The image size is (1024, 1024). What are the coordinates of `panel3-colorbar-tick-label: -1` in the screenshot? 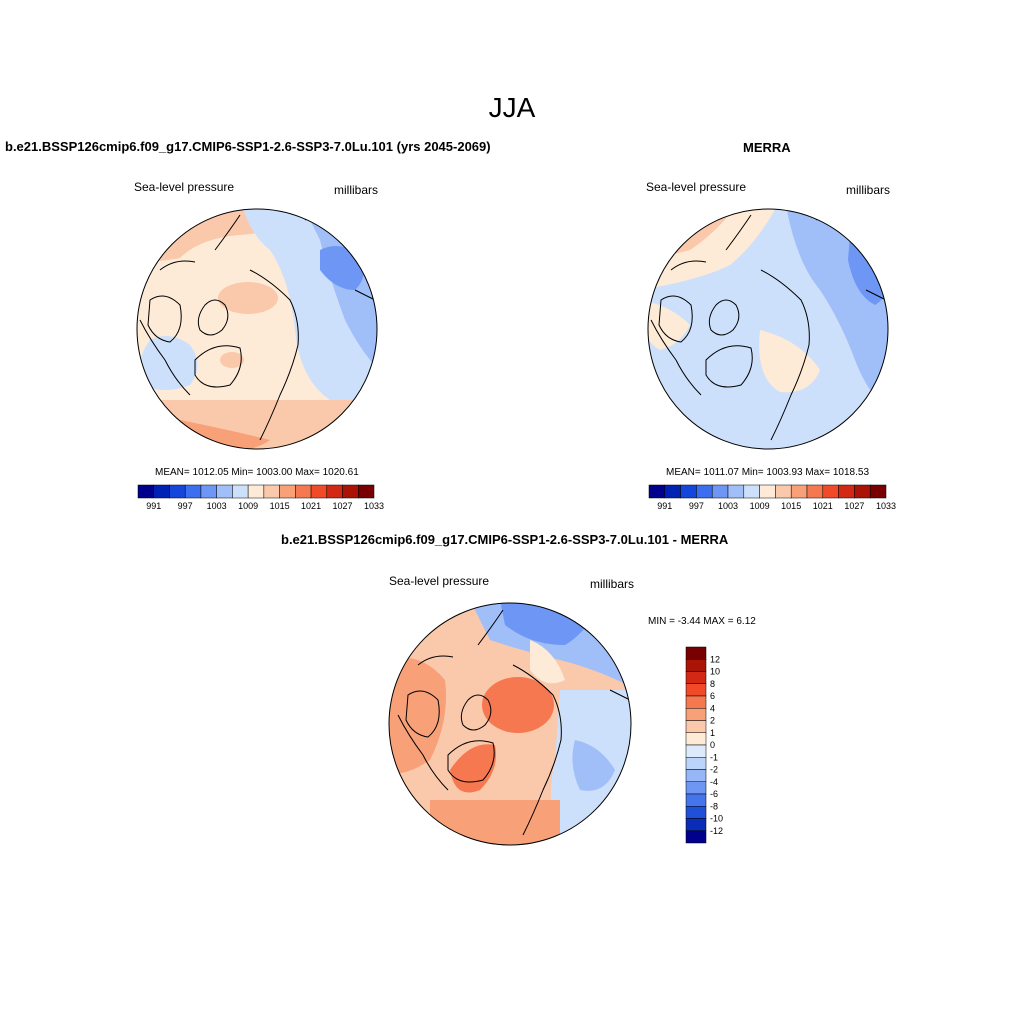 It's located at (714, 757).